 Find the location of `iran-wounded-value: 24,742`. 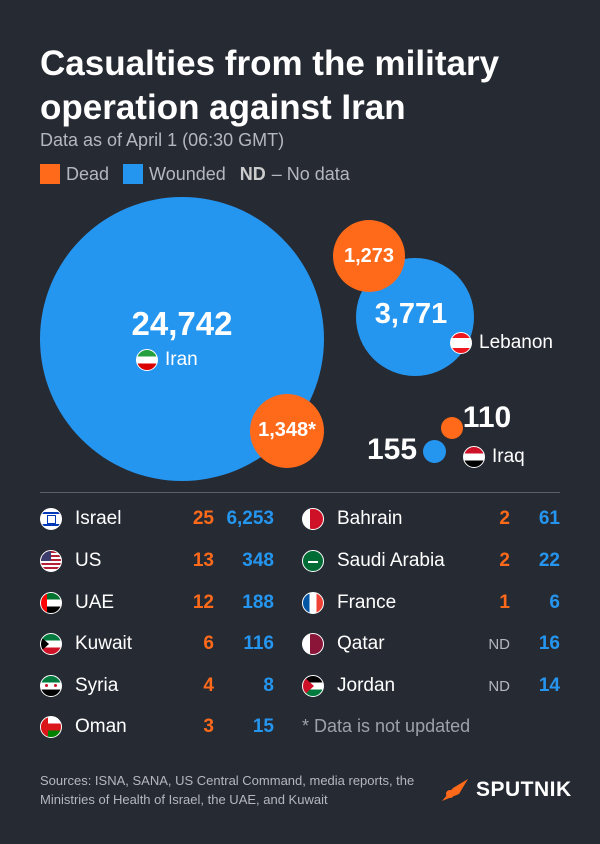

iran-wounded-value: 24,742 is located at coordinates (182, 323).